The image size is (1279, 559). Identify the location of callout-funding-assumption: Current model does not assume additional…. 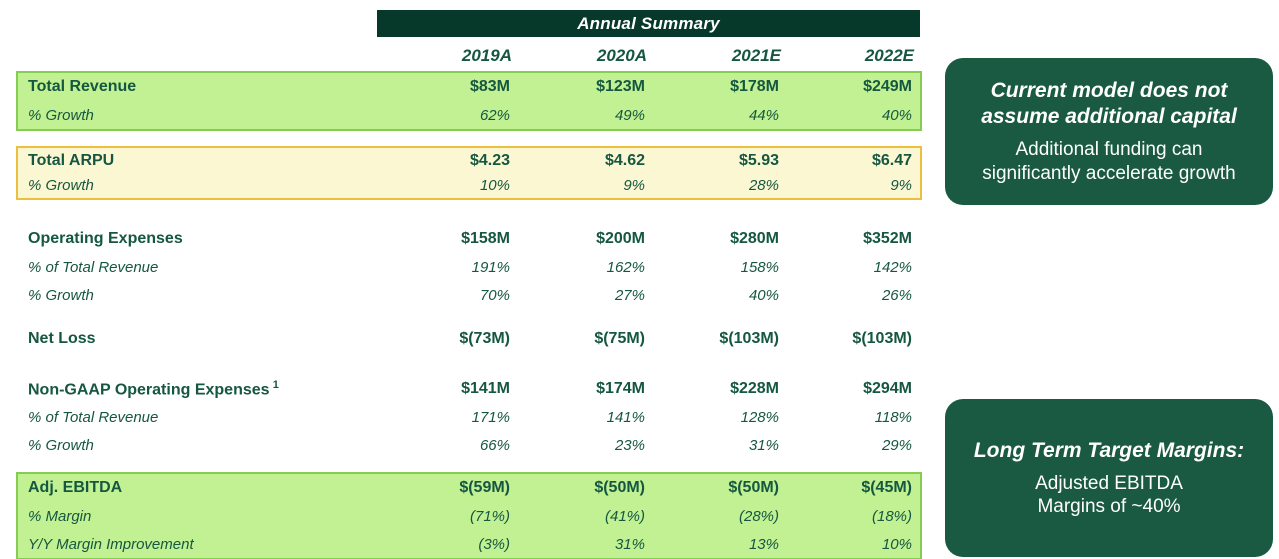
(1109, 131).